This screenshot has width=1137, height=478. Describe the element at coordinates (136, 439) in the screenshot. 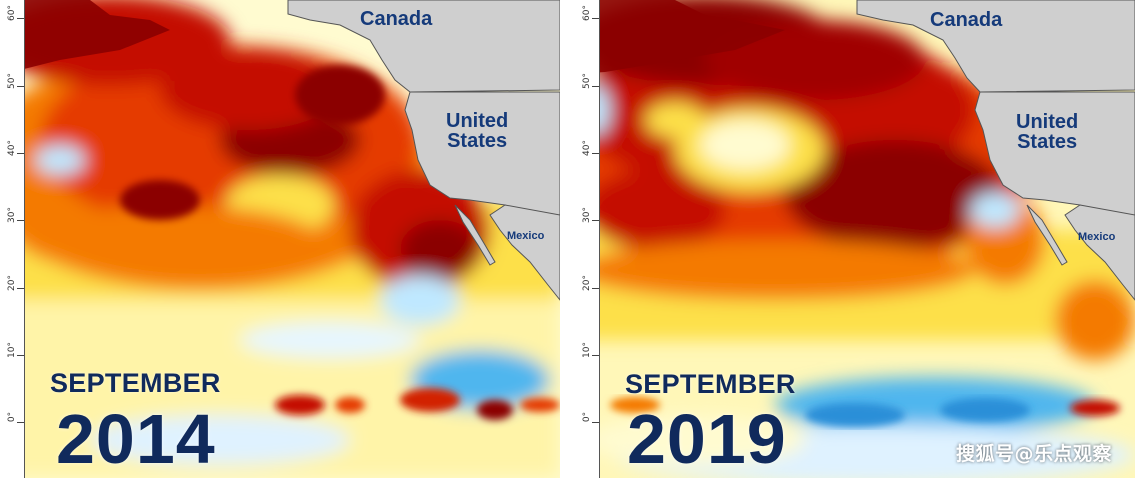

I see `year-label: 2014` at that location.